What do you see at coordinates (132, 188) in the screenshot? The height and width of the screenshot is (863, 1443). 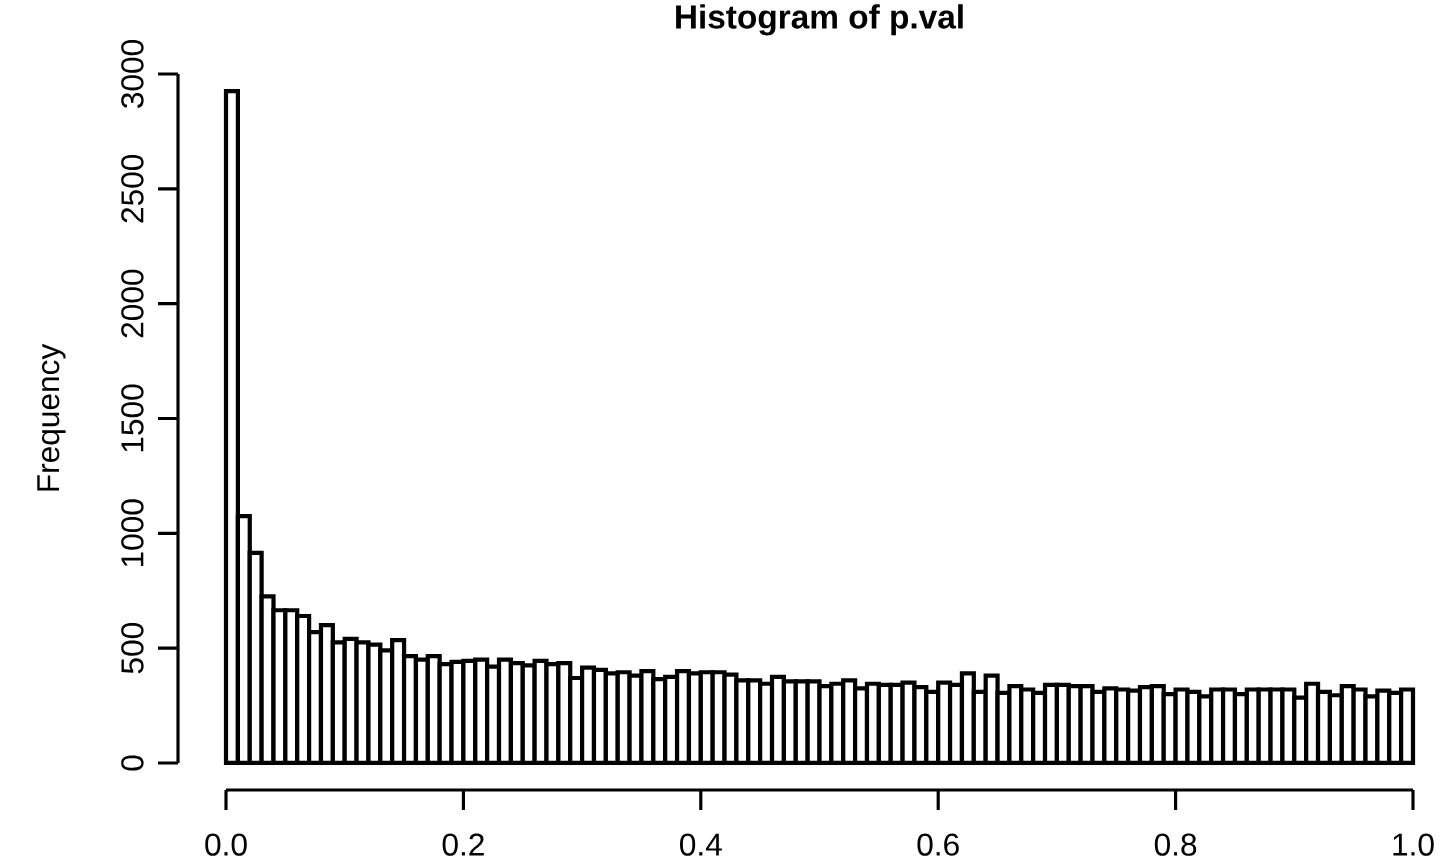 I see `y-tick-label: 2500` at bounding box center [132, 188].